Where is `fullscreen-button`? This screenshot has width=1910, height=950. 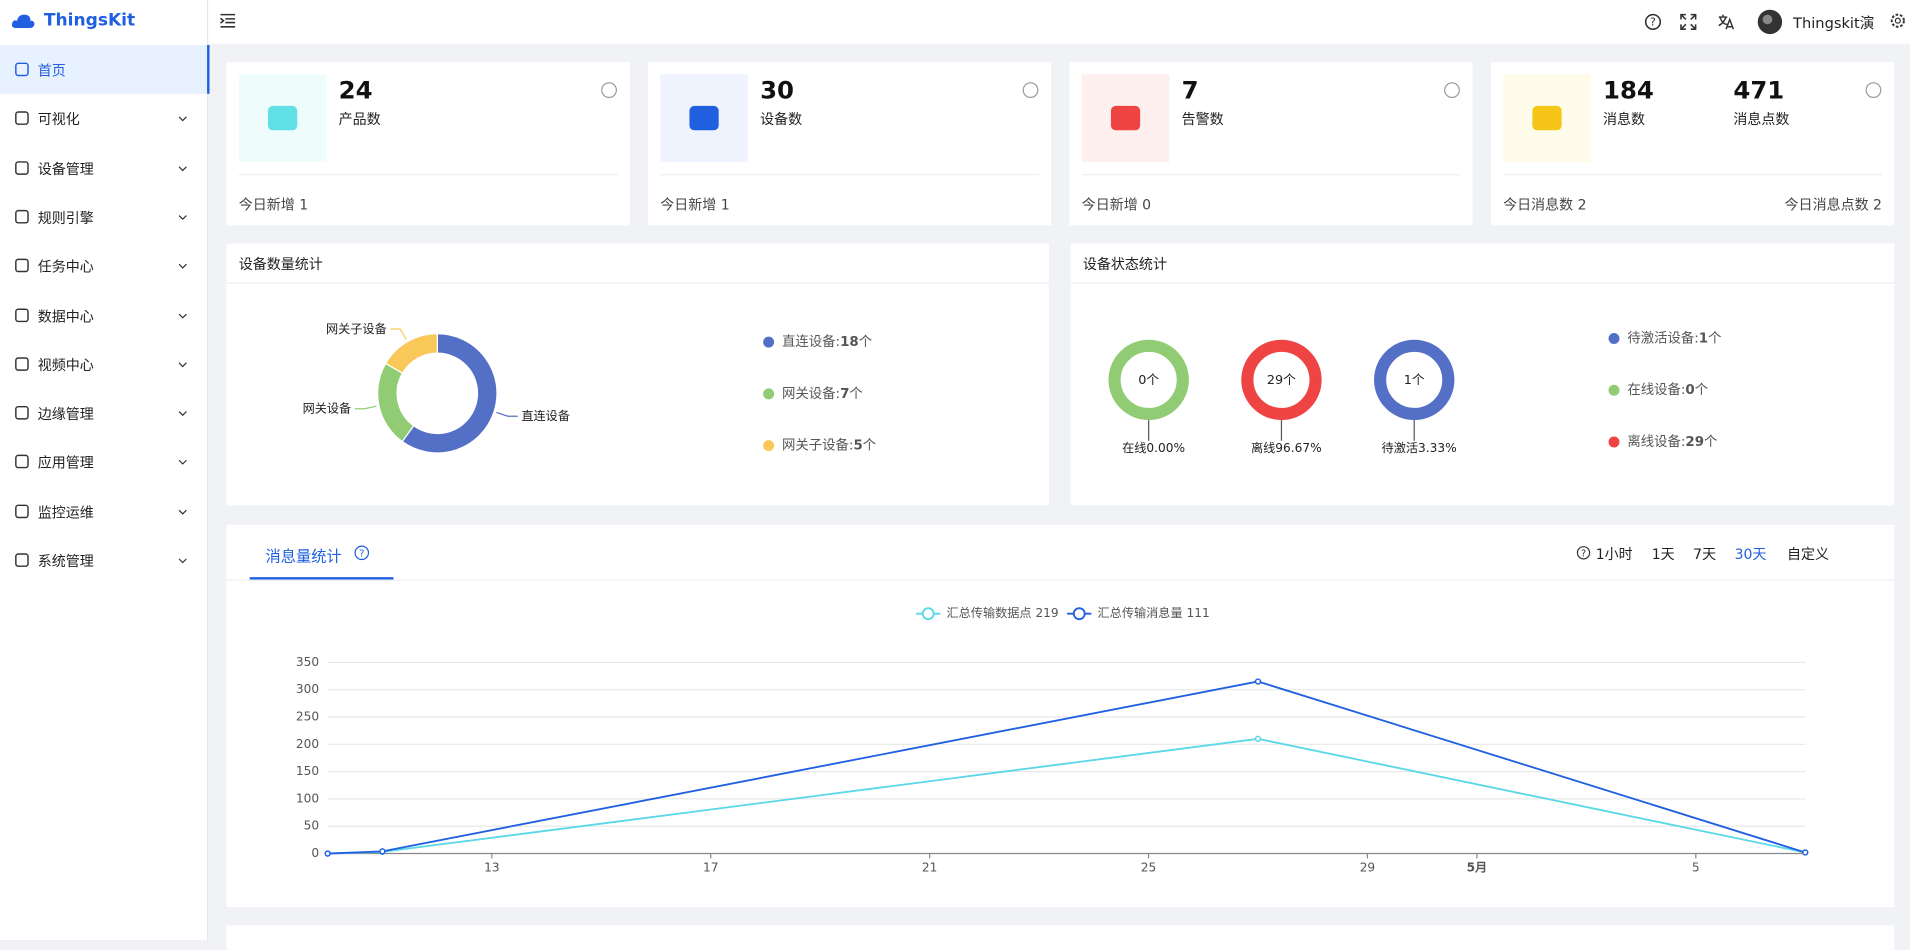 fullscreen-button is located at coordinates (1688, 22).